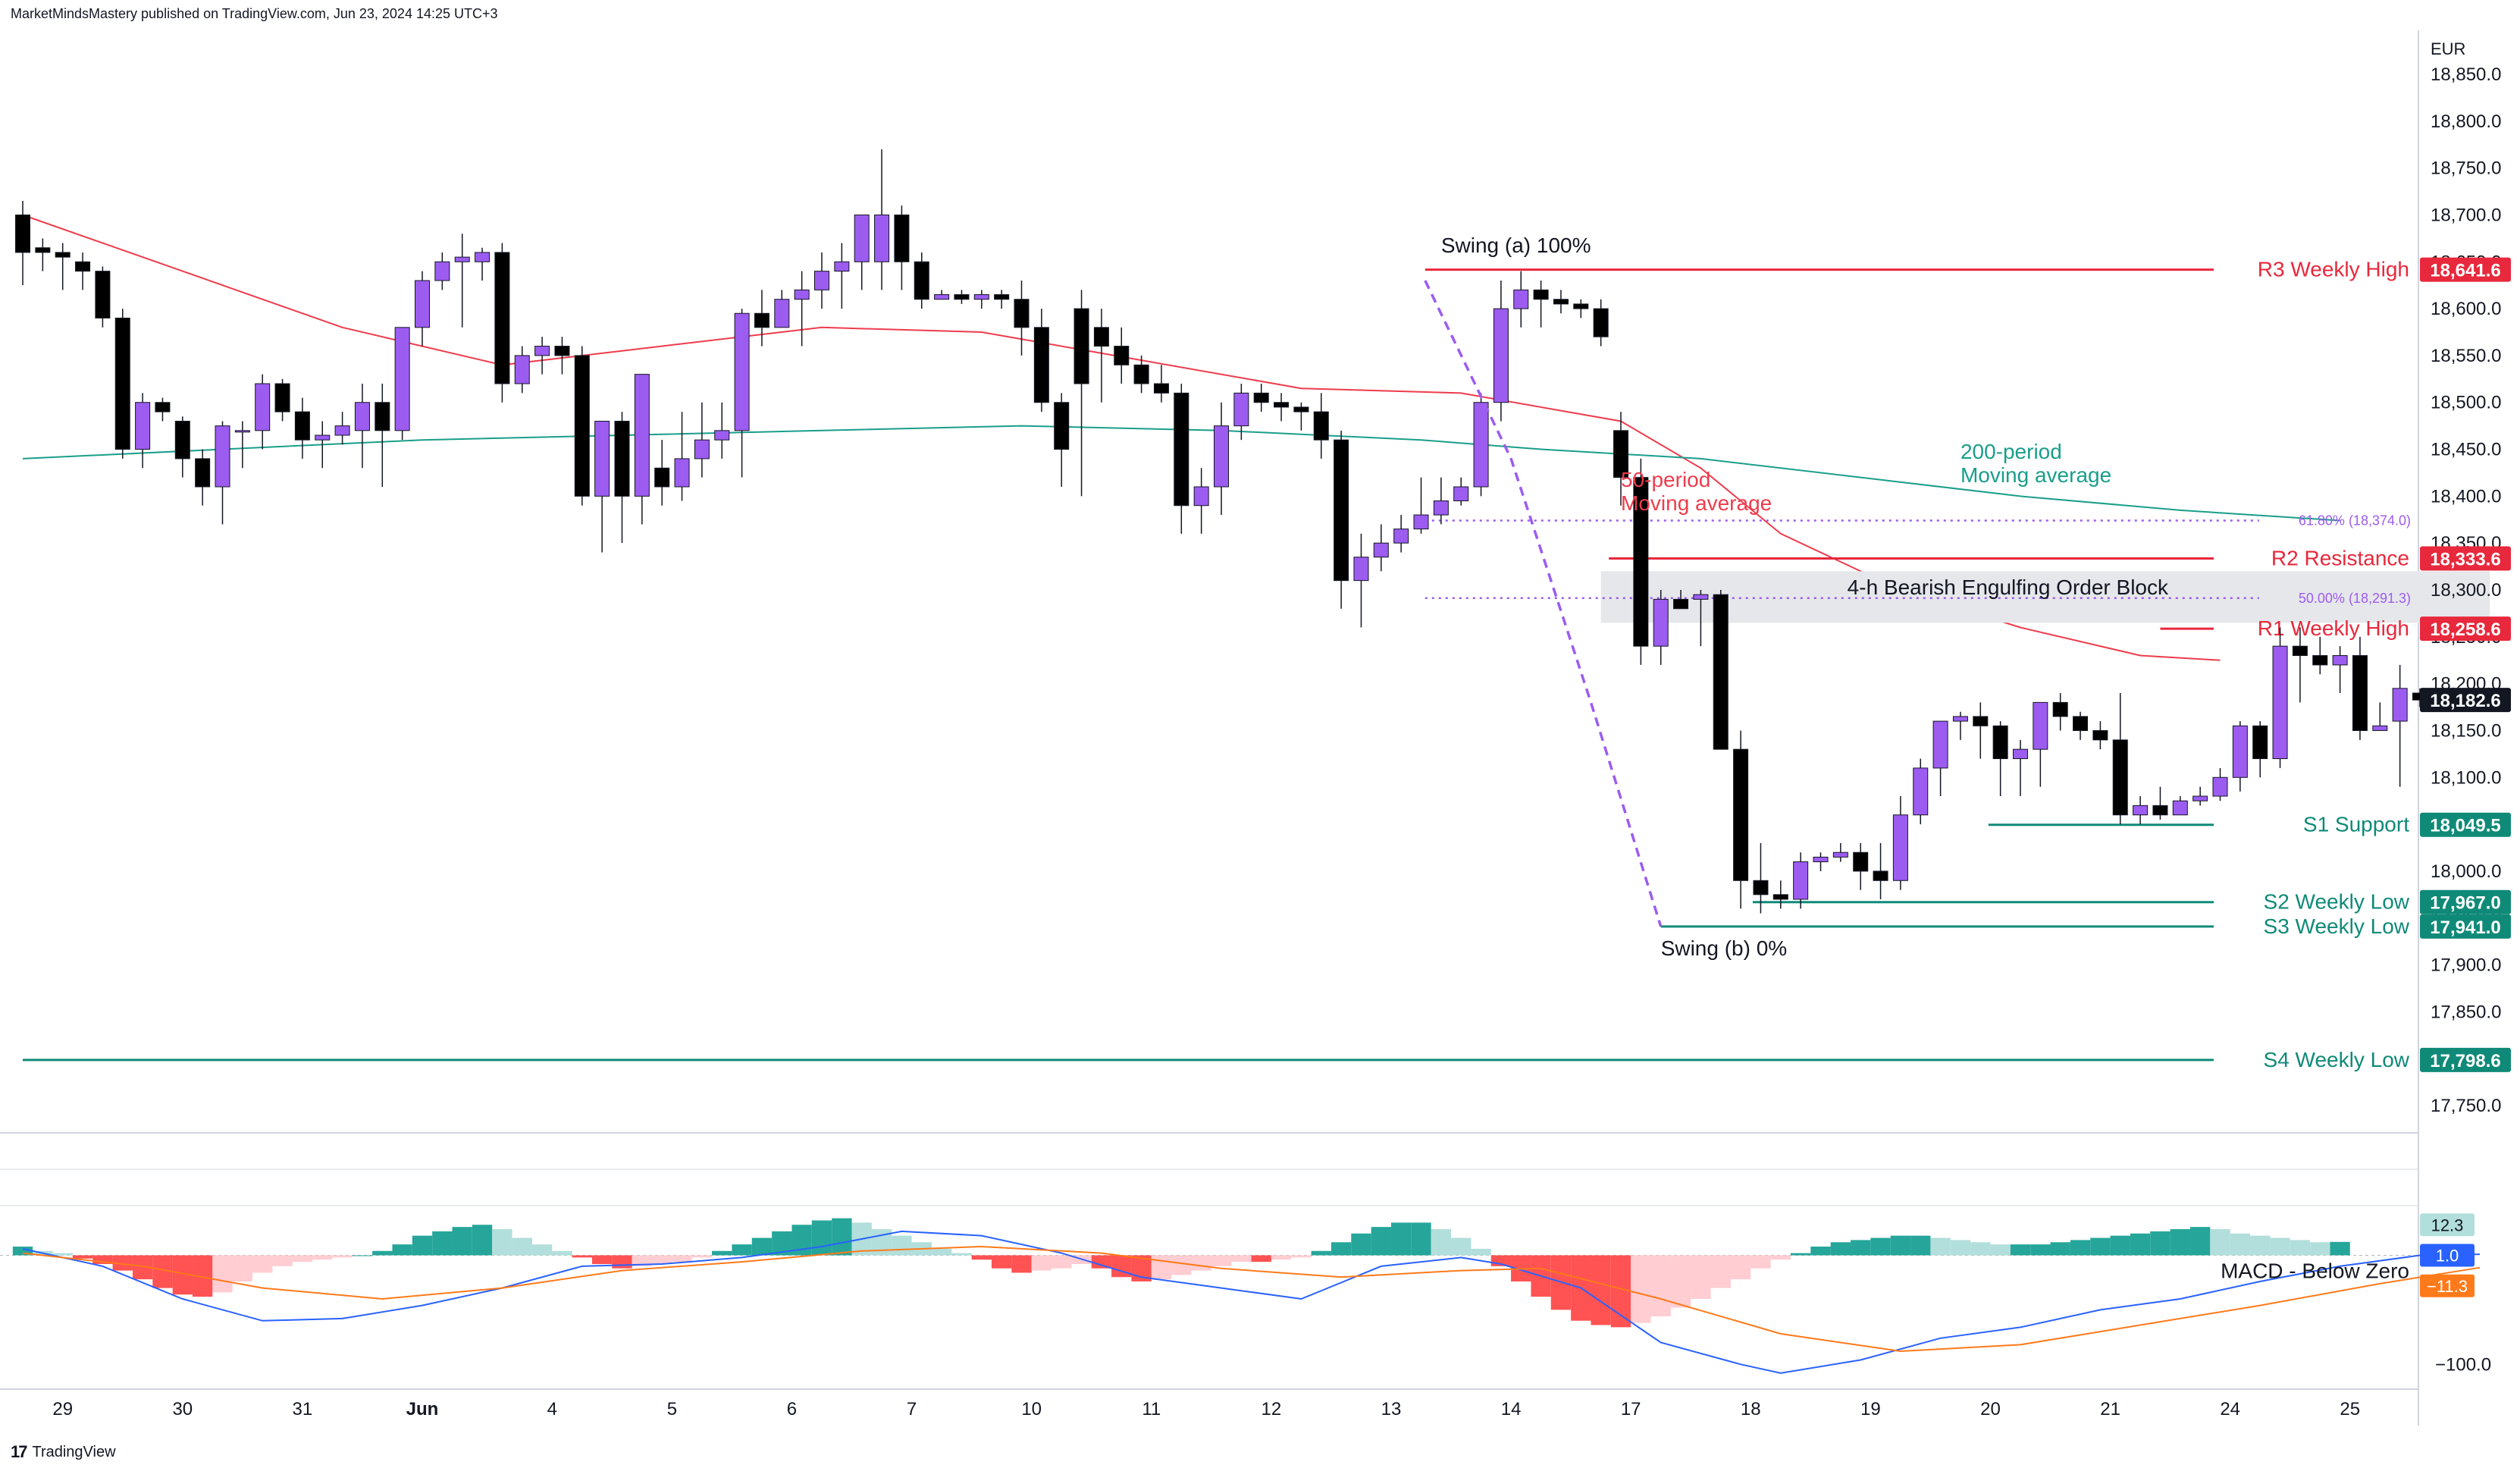 The width and height of the screenshot is (2520, 1468). Describe the element at coordinates (2466, 403) in the screenshot. I see `price-tick: 18,500.0` at that location.